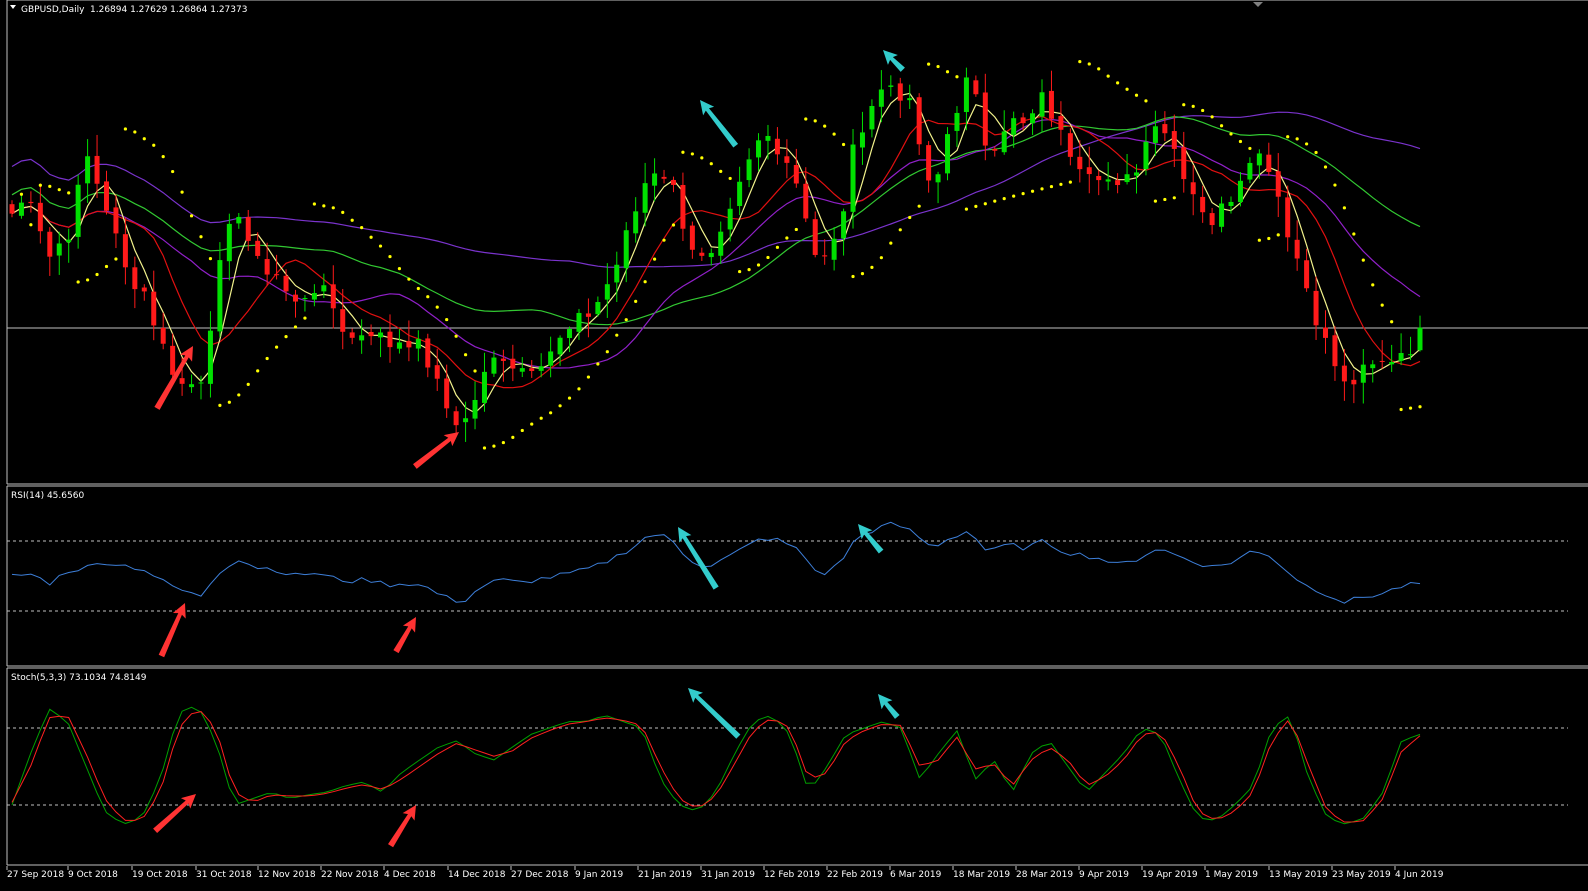  What do you see at coordinates (79, 678) in the screenshot?
I see `stoch-label: Stoch(5,3,3) 73.1034 74.8149` at bounding box center [79, 678].